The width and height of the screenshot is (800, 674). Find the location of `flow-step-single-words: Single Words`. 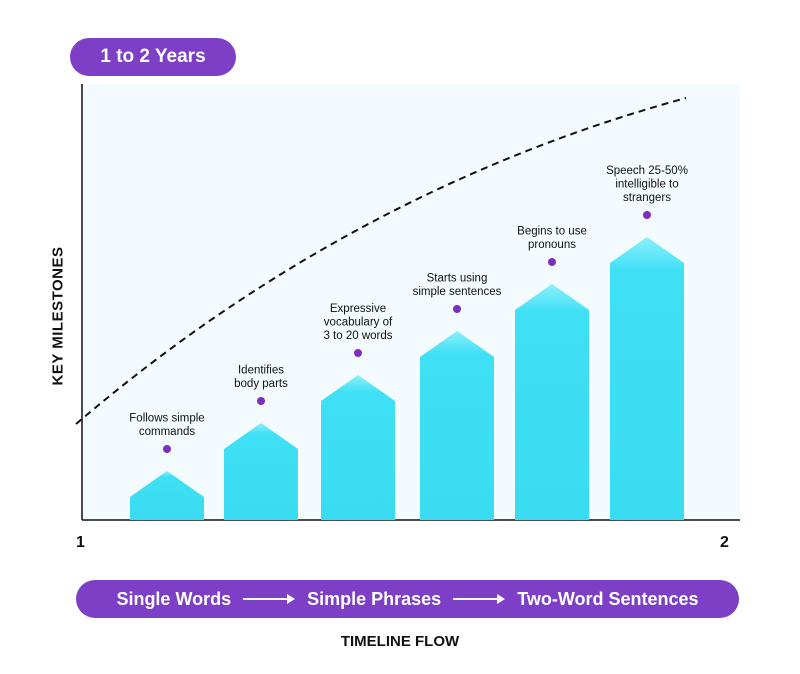

flow-step-single-words: Single Words is located at coordinates (174, 598).